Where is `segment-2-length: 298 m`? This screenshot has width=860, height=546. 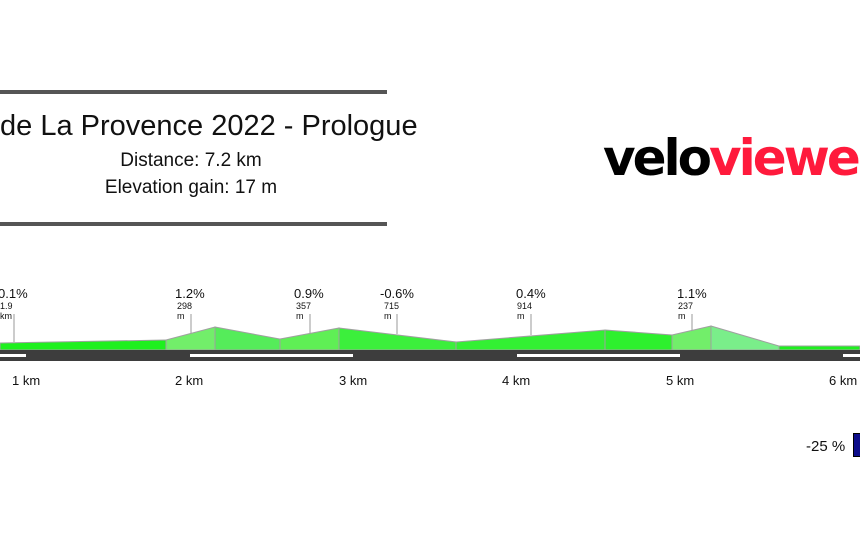 segment-2-length: 298 m is located at coordinates (185, 311).